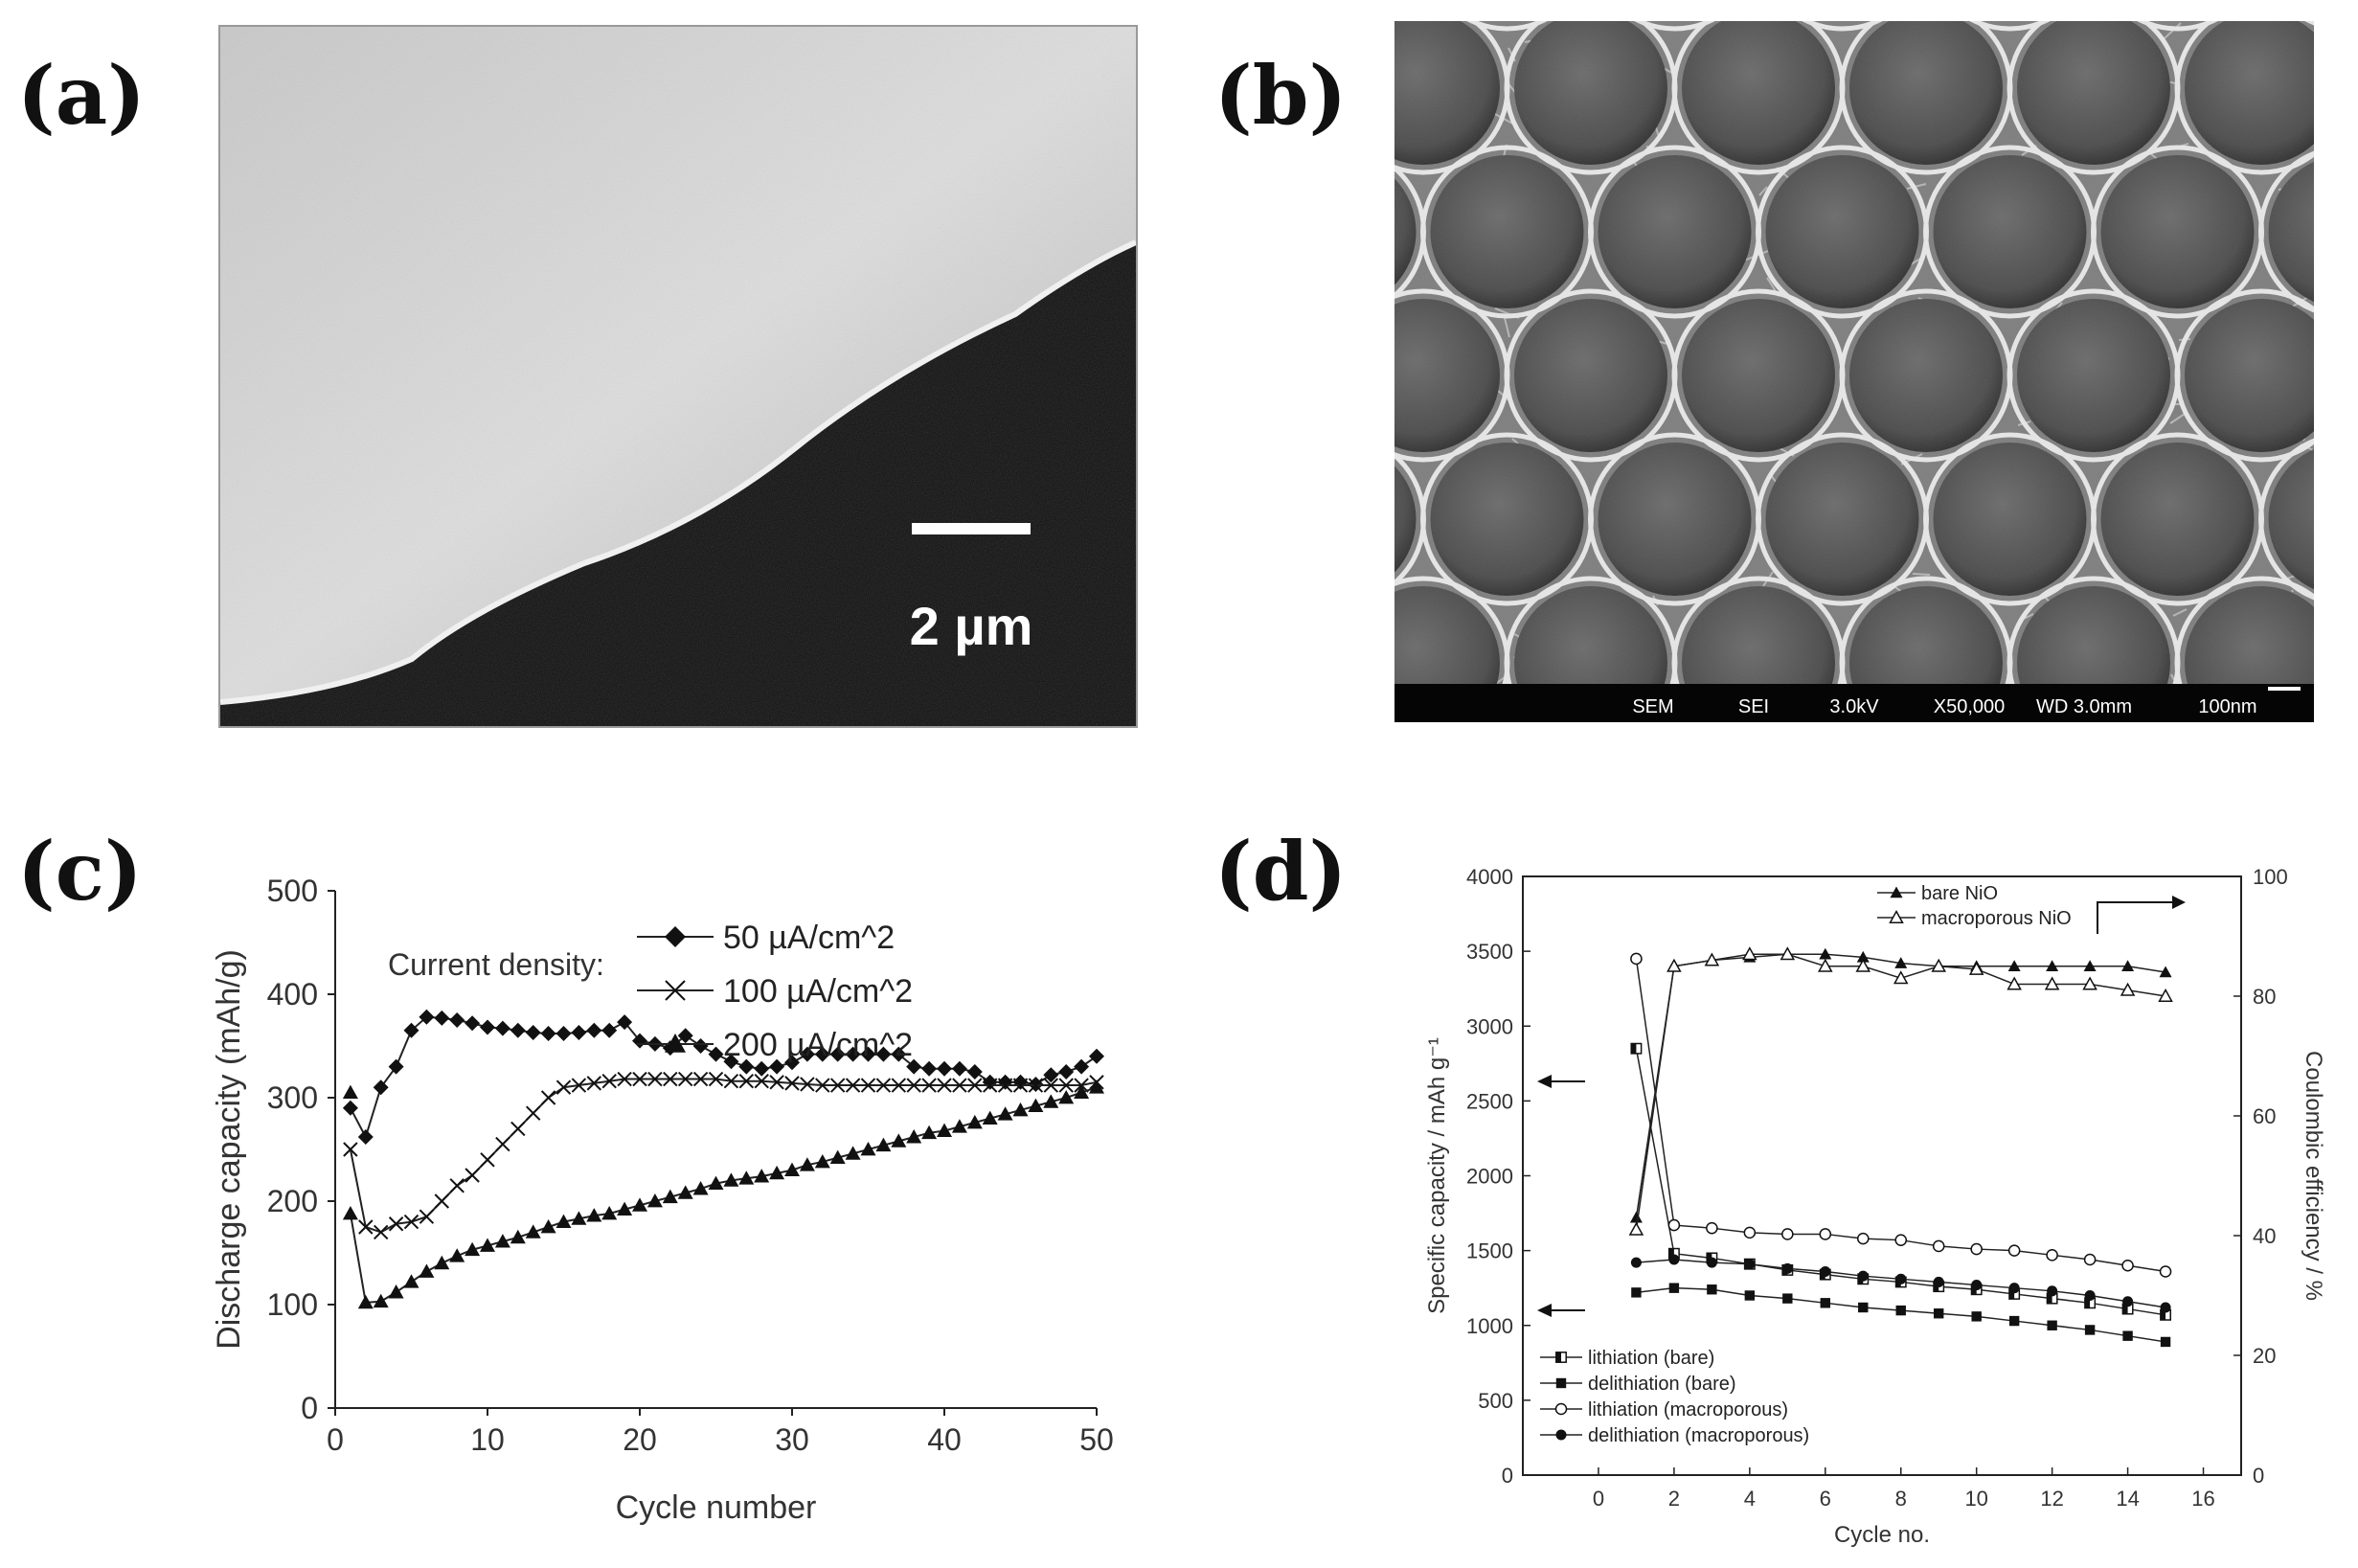  Describe the element at coordinates (292, 994) in the screenshot. I see `chart-c-ytick-label: 400` at that location.